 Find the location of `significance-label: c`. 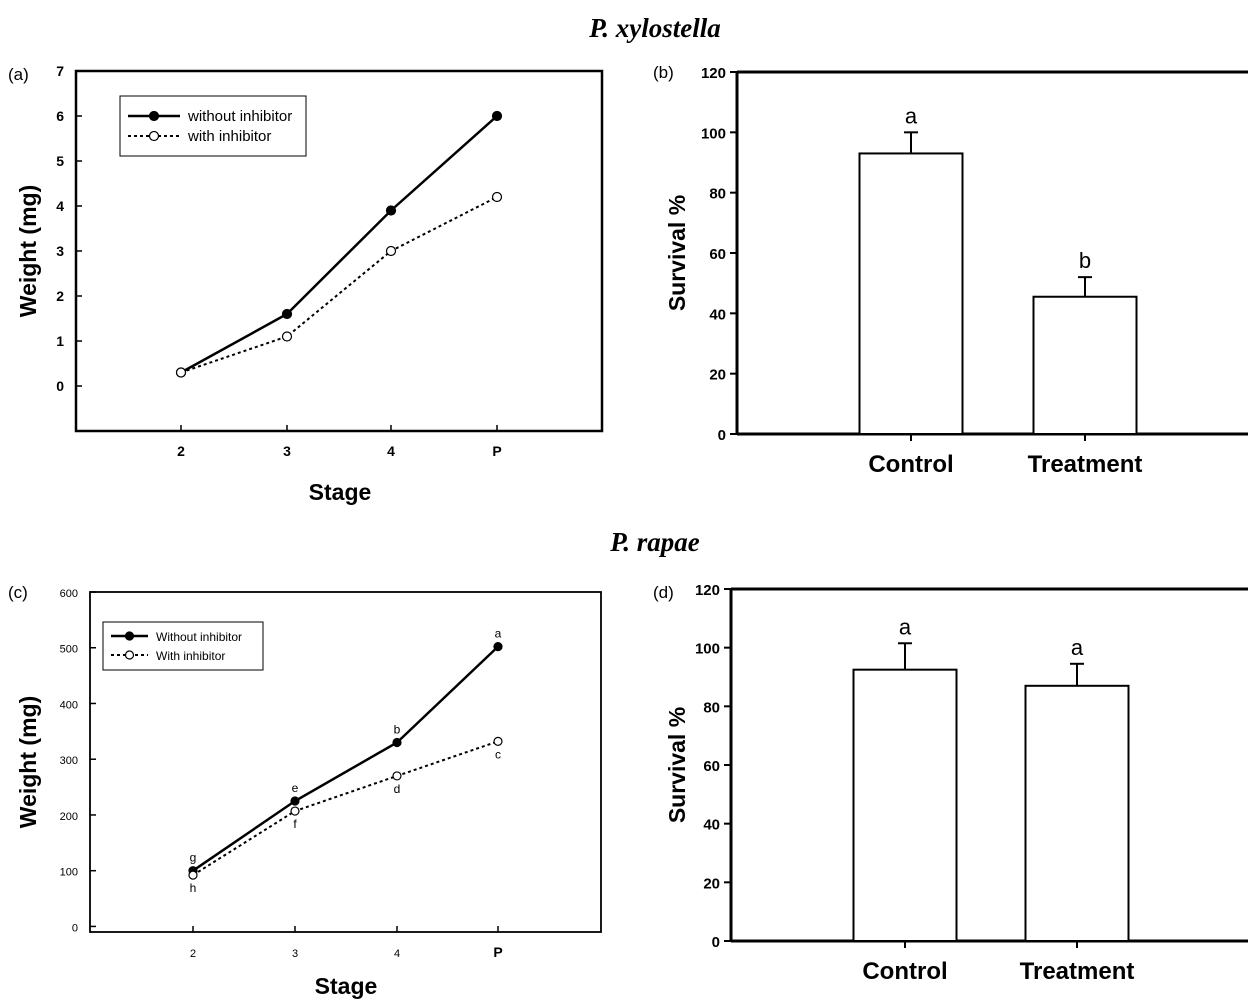

significance-label: c is located at coordinates (498, 754).